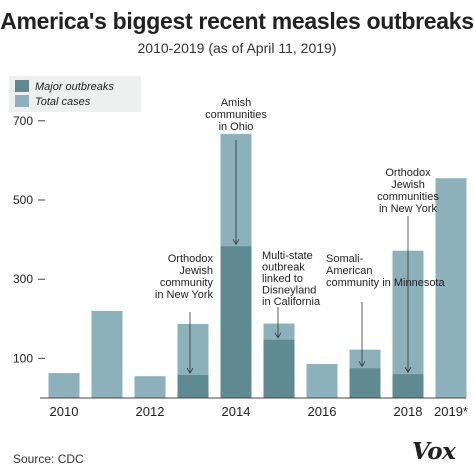 This screenshot has height=474, width=474. What do you see at coordinates (23, 121) in the screenshot?
I see `y-tick-label: 700` at bounding box center [23, 121].